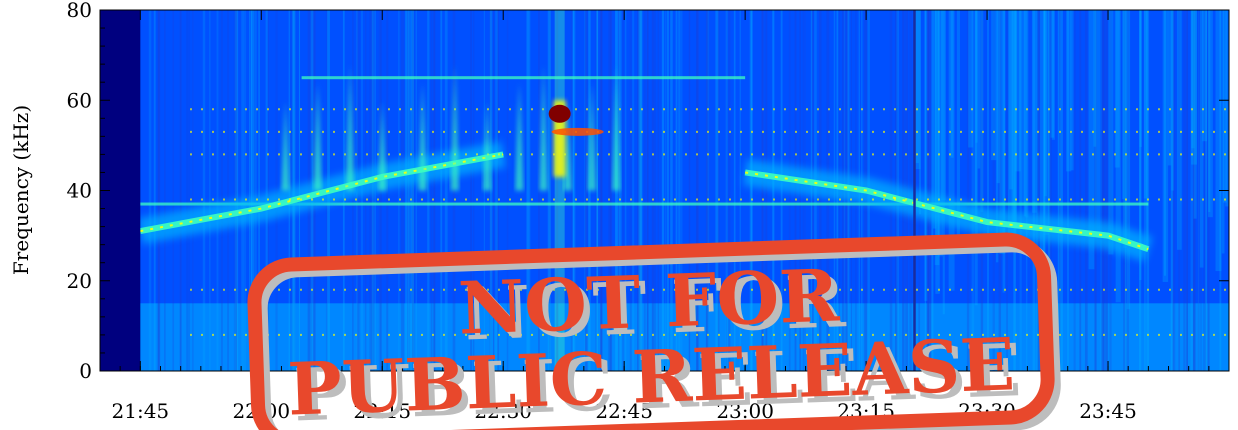 The height and width of the screenshot is (430, 1238). What do you see at coordinates (85, 371) in the screenshot?
I see `y-tick-label: 0` at bounding box center [85, 371].